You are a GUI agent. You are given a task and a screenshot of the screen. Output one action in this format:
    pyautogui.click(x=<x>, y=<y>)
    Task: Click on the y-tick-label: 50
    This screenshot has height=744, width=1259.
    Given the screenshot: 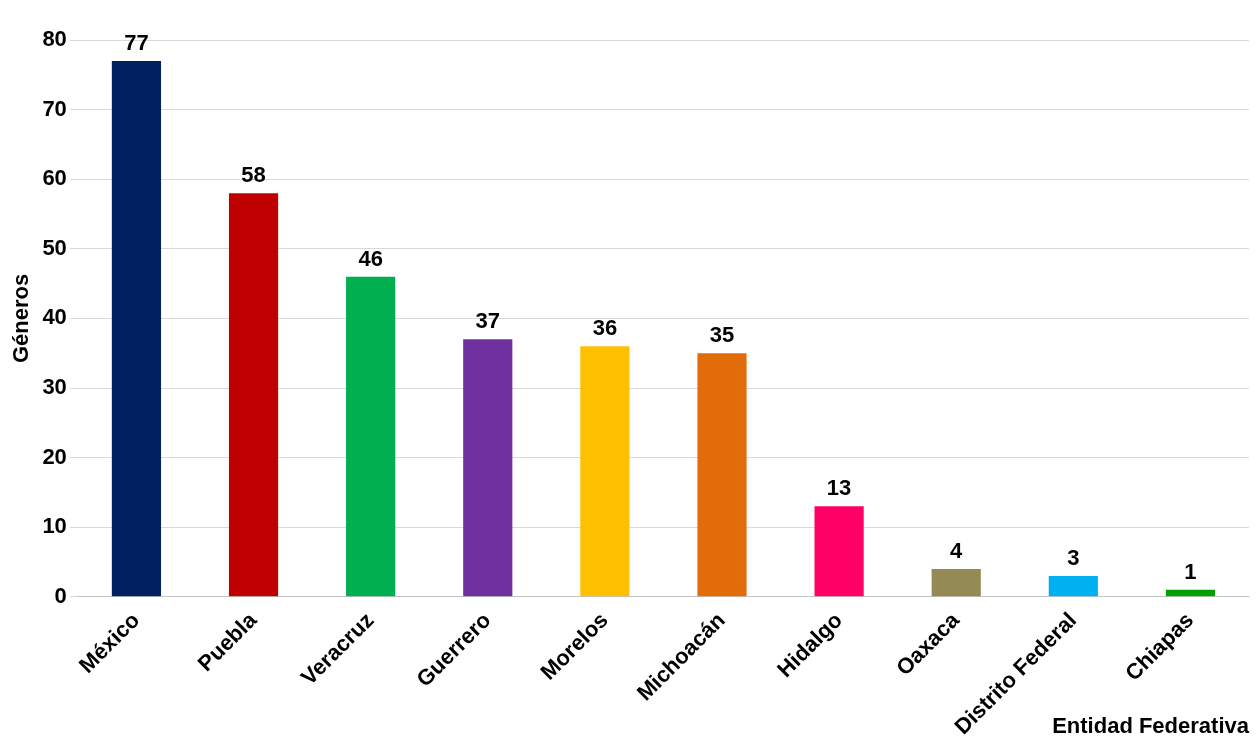 What is the action you would take?
    pyautogui.click(x=54, y=247)
    